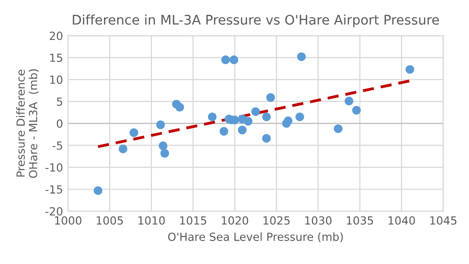 The image size is (469, 264). What do you see at coordinates (56, 58) in the screenshot?
I see `y-tick-label: 15` at bounding box center [56, 58].